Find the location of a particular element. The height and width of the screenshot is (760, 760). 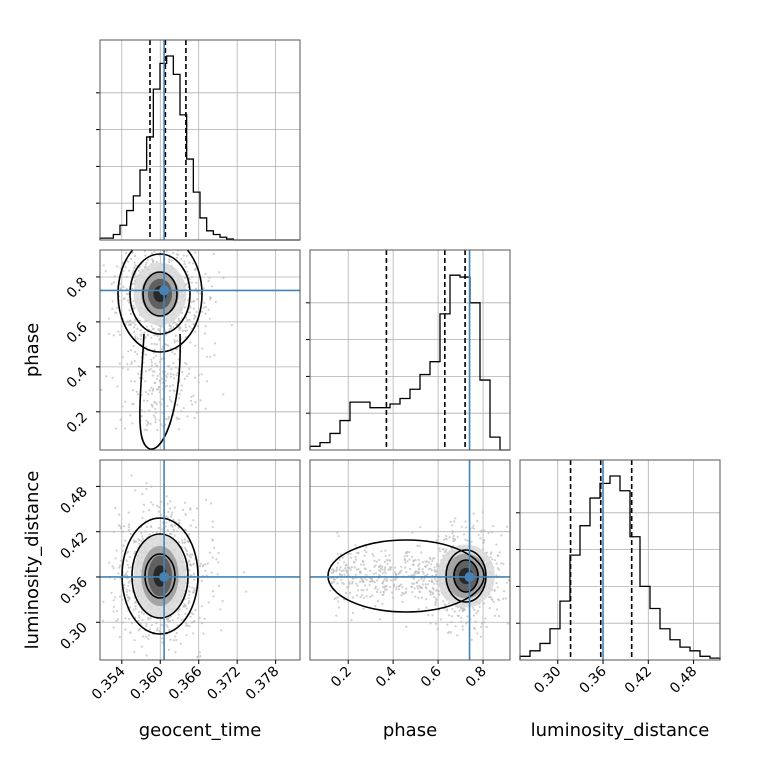

histogram-luminosity_distance is located at coordinates (620, 567).